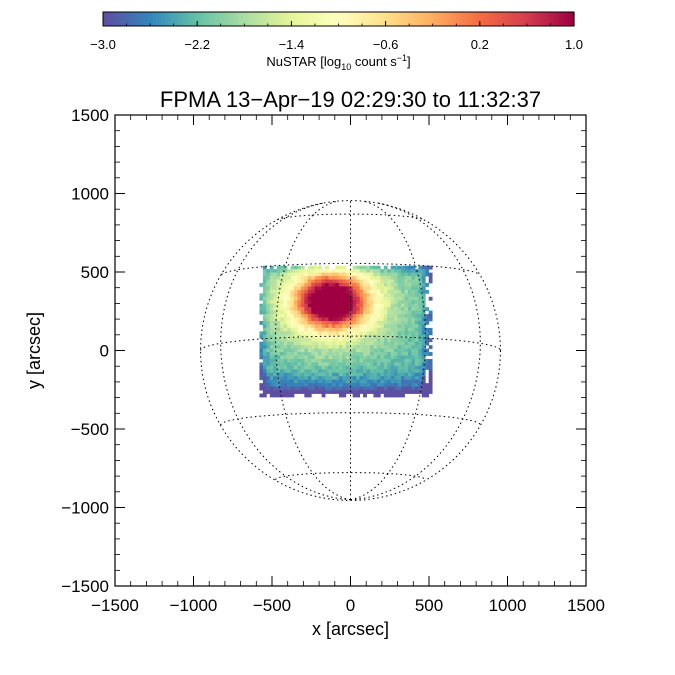  What do you see at coordinates (386, 44) in the screenshot?
I see `colorbar-tick-label: −0.6` at bounding box center [386, 44].